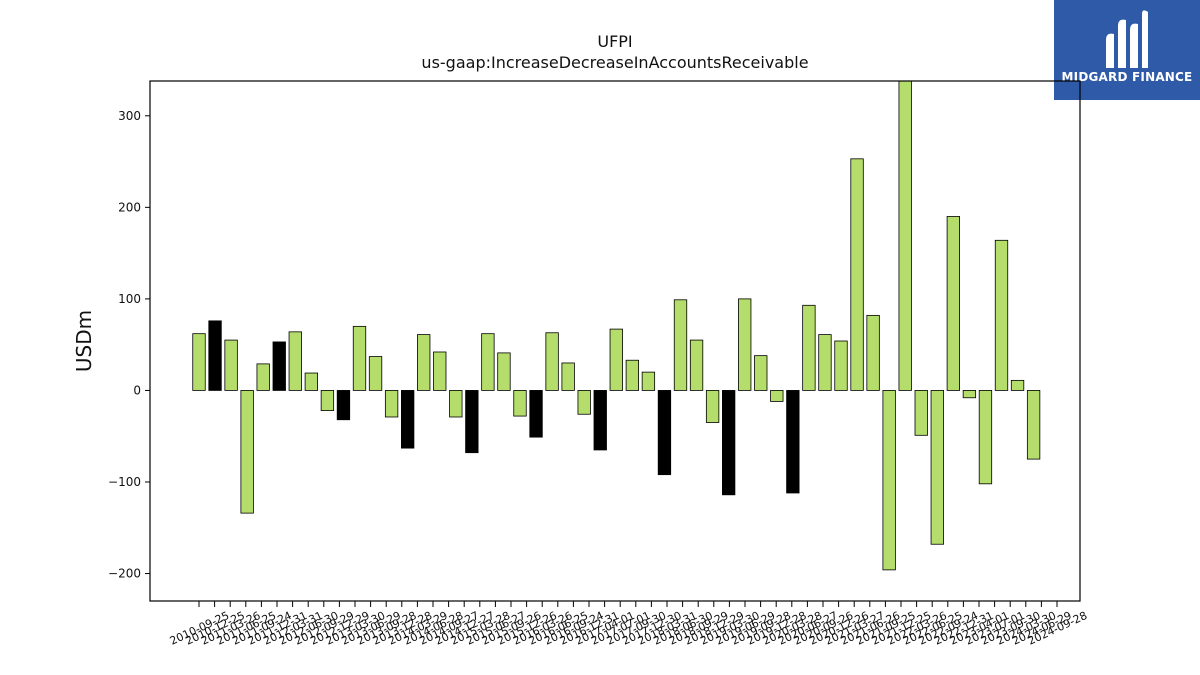 This screenshot has height=675, width=1200. Describe the element at coordinates (1127, 77) in the screenshot. I see `logo-text: MIDGARD FINANCE` at that location.